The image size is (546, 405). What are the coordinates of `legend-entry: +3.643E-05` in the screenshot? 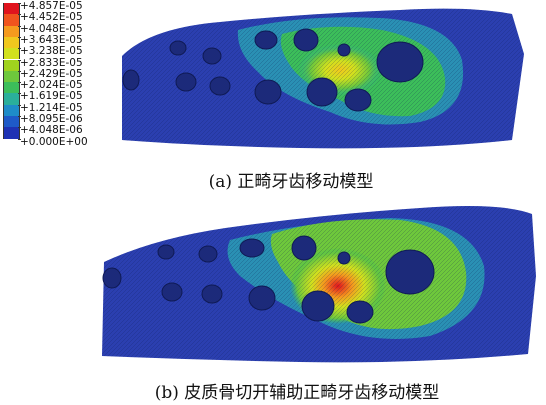 It's located at (62, 41).